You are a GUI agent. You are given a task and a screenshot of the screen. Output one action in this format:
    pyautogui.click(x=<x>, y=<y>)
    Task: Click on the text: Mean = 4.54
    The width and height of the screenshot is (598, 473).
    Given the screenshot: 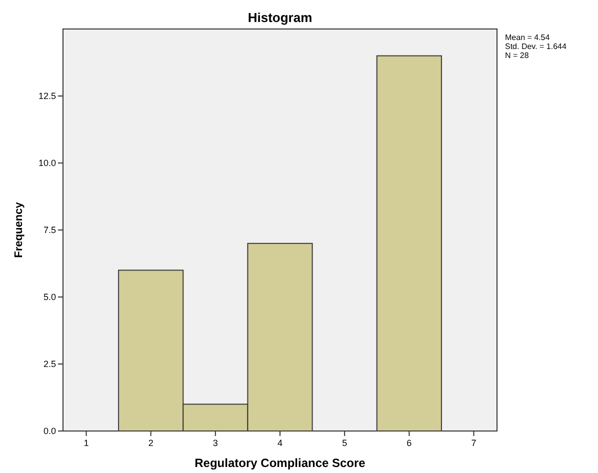 What is the action you would take?
    pyautogui.click(x=527, y=37)
    